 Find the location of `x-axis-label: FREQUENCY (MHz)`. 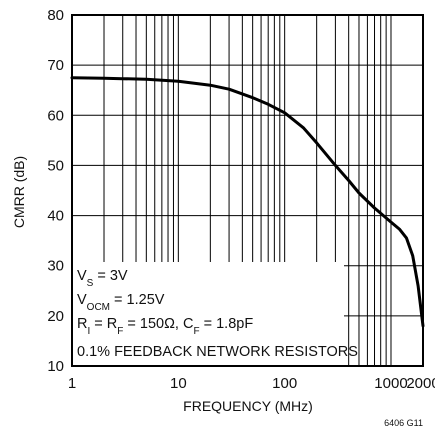

x-axis-label: FREQUENCY (MHz) is located at coordinates (248, 406).